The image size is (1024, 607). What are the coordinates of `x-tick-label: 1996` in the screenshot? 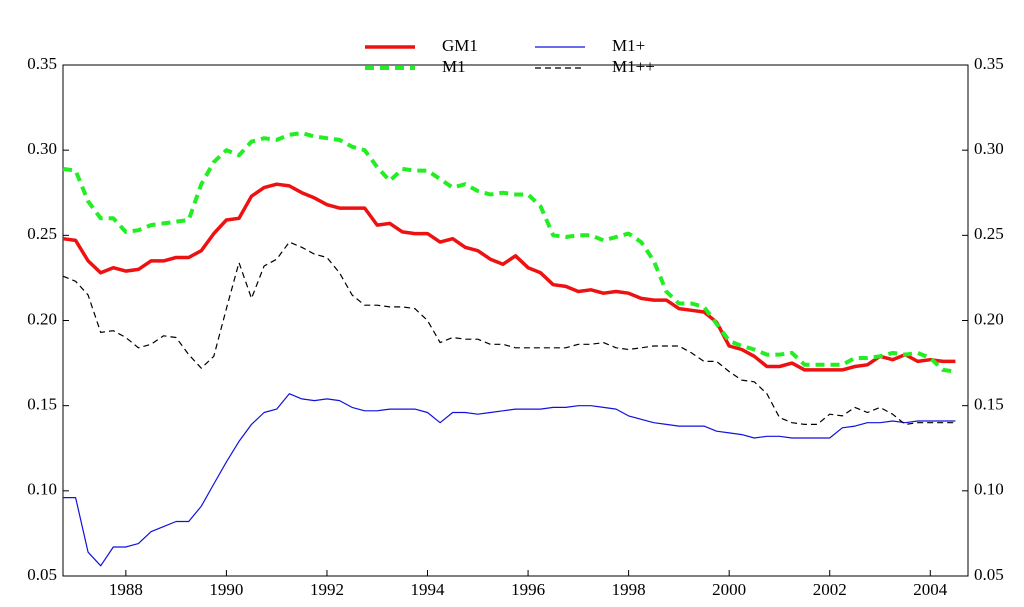 It's located at (528, 589).